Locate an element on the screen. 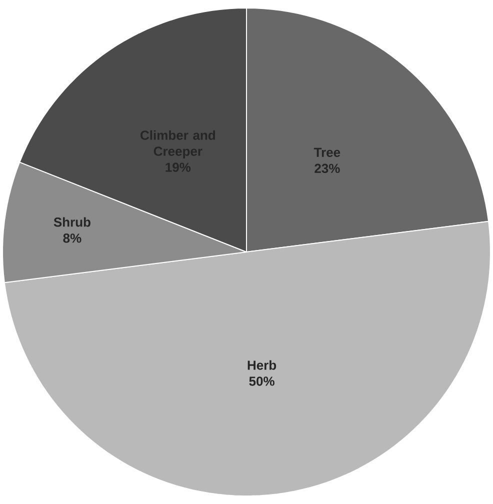  data-label: 23% is located at coordinates (327, 169).